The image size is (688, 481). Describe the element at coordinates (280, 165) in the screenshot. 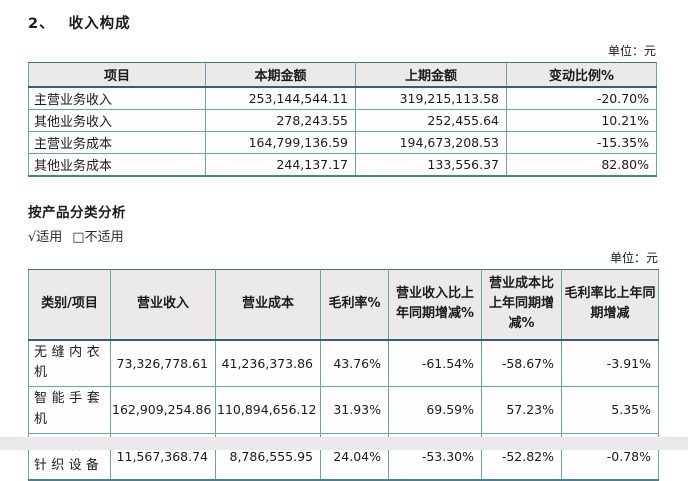

I see `current-amount-cell: 244,137.17` at that location.